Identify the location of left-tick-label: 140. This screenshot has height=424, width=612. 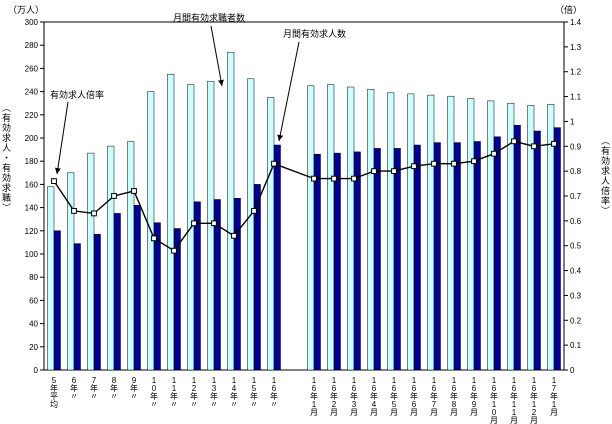
(32, 208).